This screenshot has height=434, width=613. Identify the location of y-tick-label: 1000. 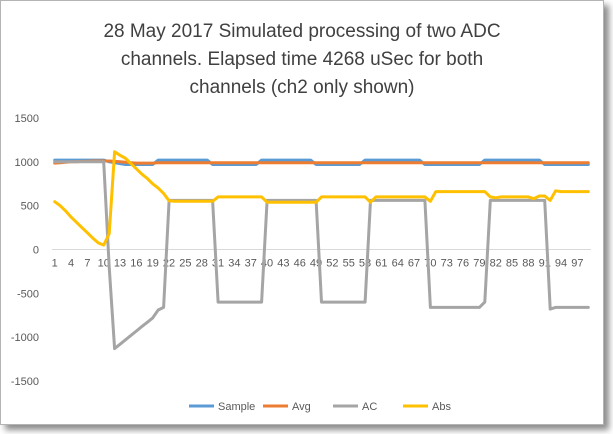
(27, 163).